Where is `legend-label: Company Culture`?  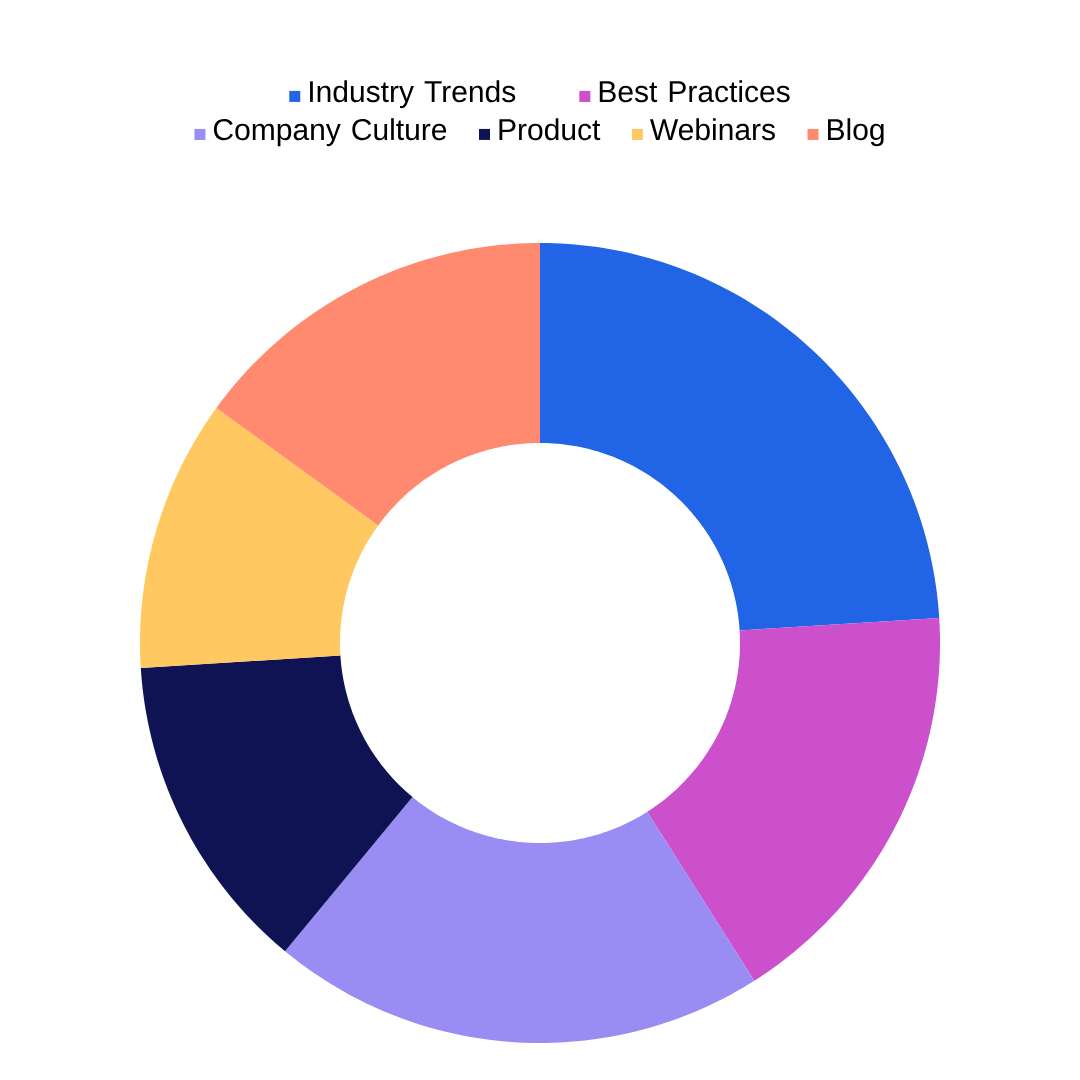 legend-label: Company Culture is located at coordinates (330, 132).